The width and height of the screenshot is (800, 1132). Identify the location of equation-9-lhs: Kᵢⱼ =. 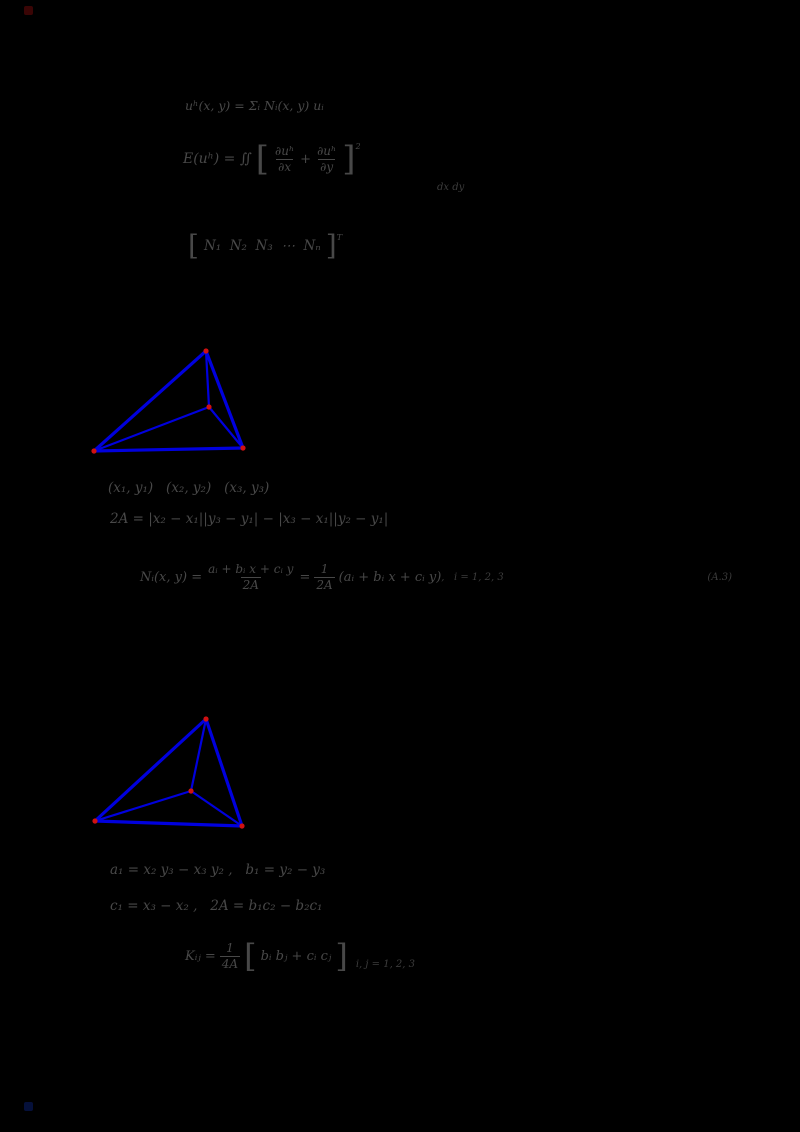
(200, 956).